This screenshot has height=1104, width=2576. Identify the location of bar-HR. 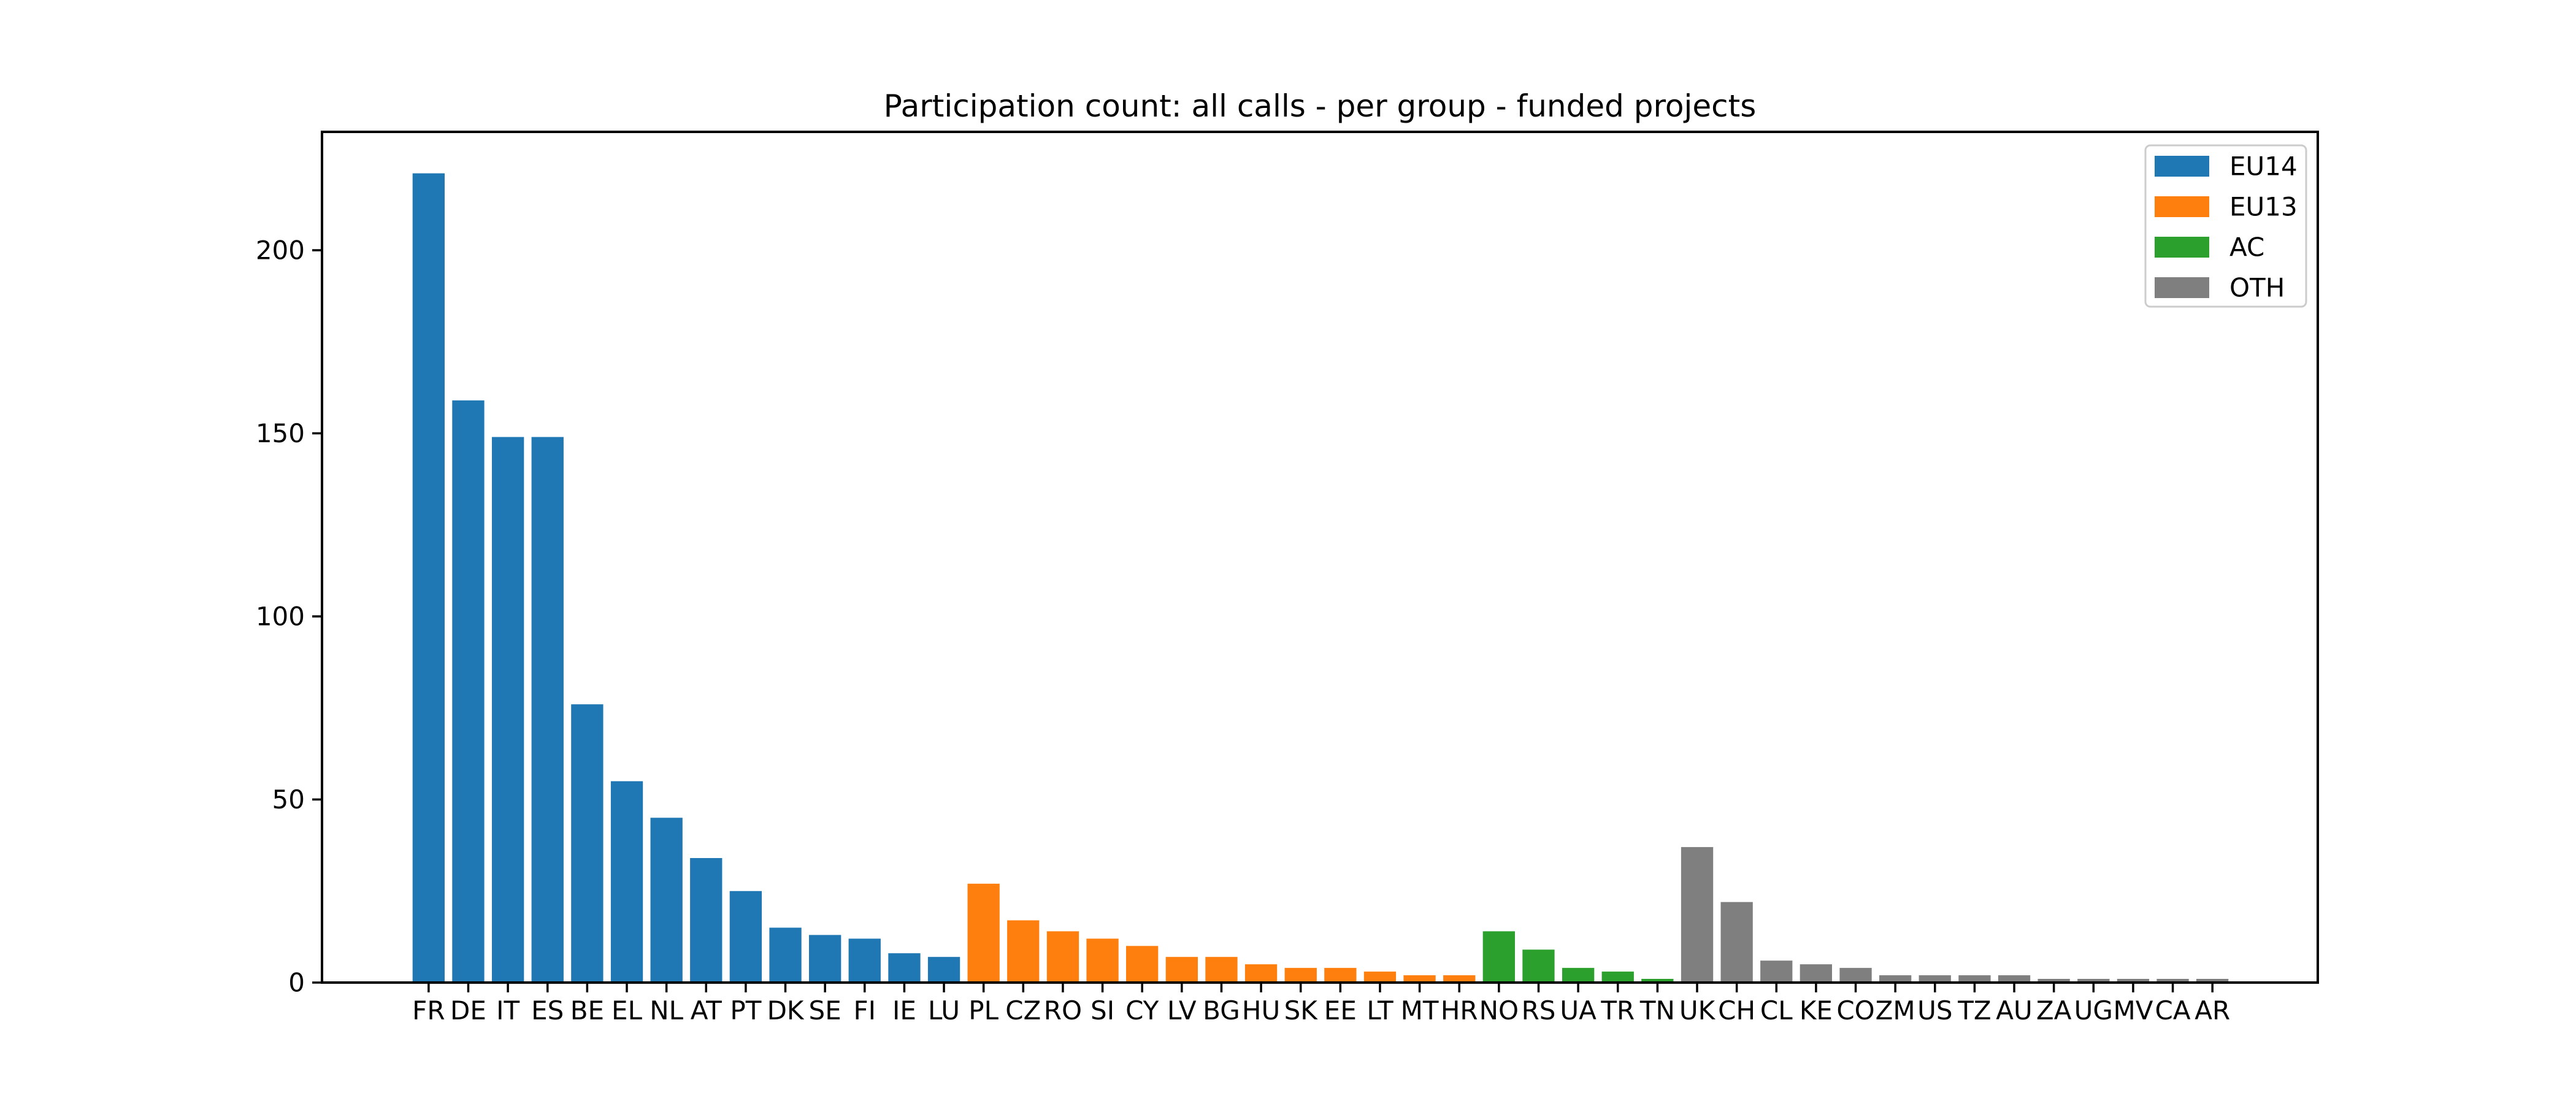
(1459, 979).